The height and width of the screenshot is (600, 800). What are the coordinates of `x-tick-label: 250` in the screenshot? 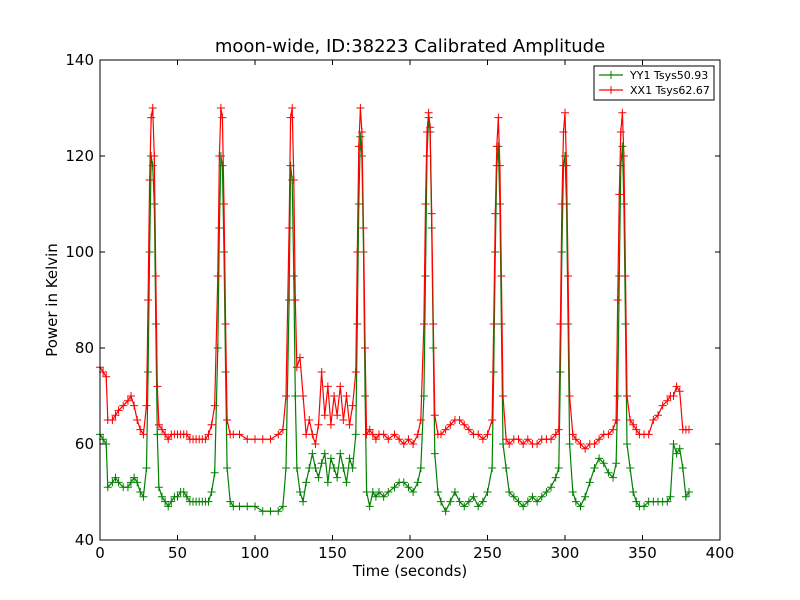 It's located at (487, 553).